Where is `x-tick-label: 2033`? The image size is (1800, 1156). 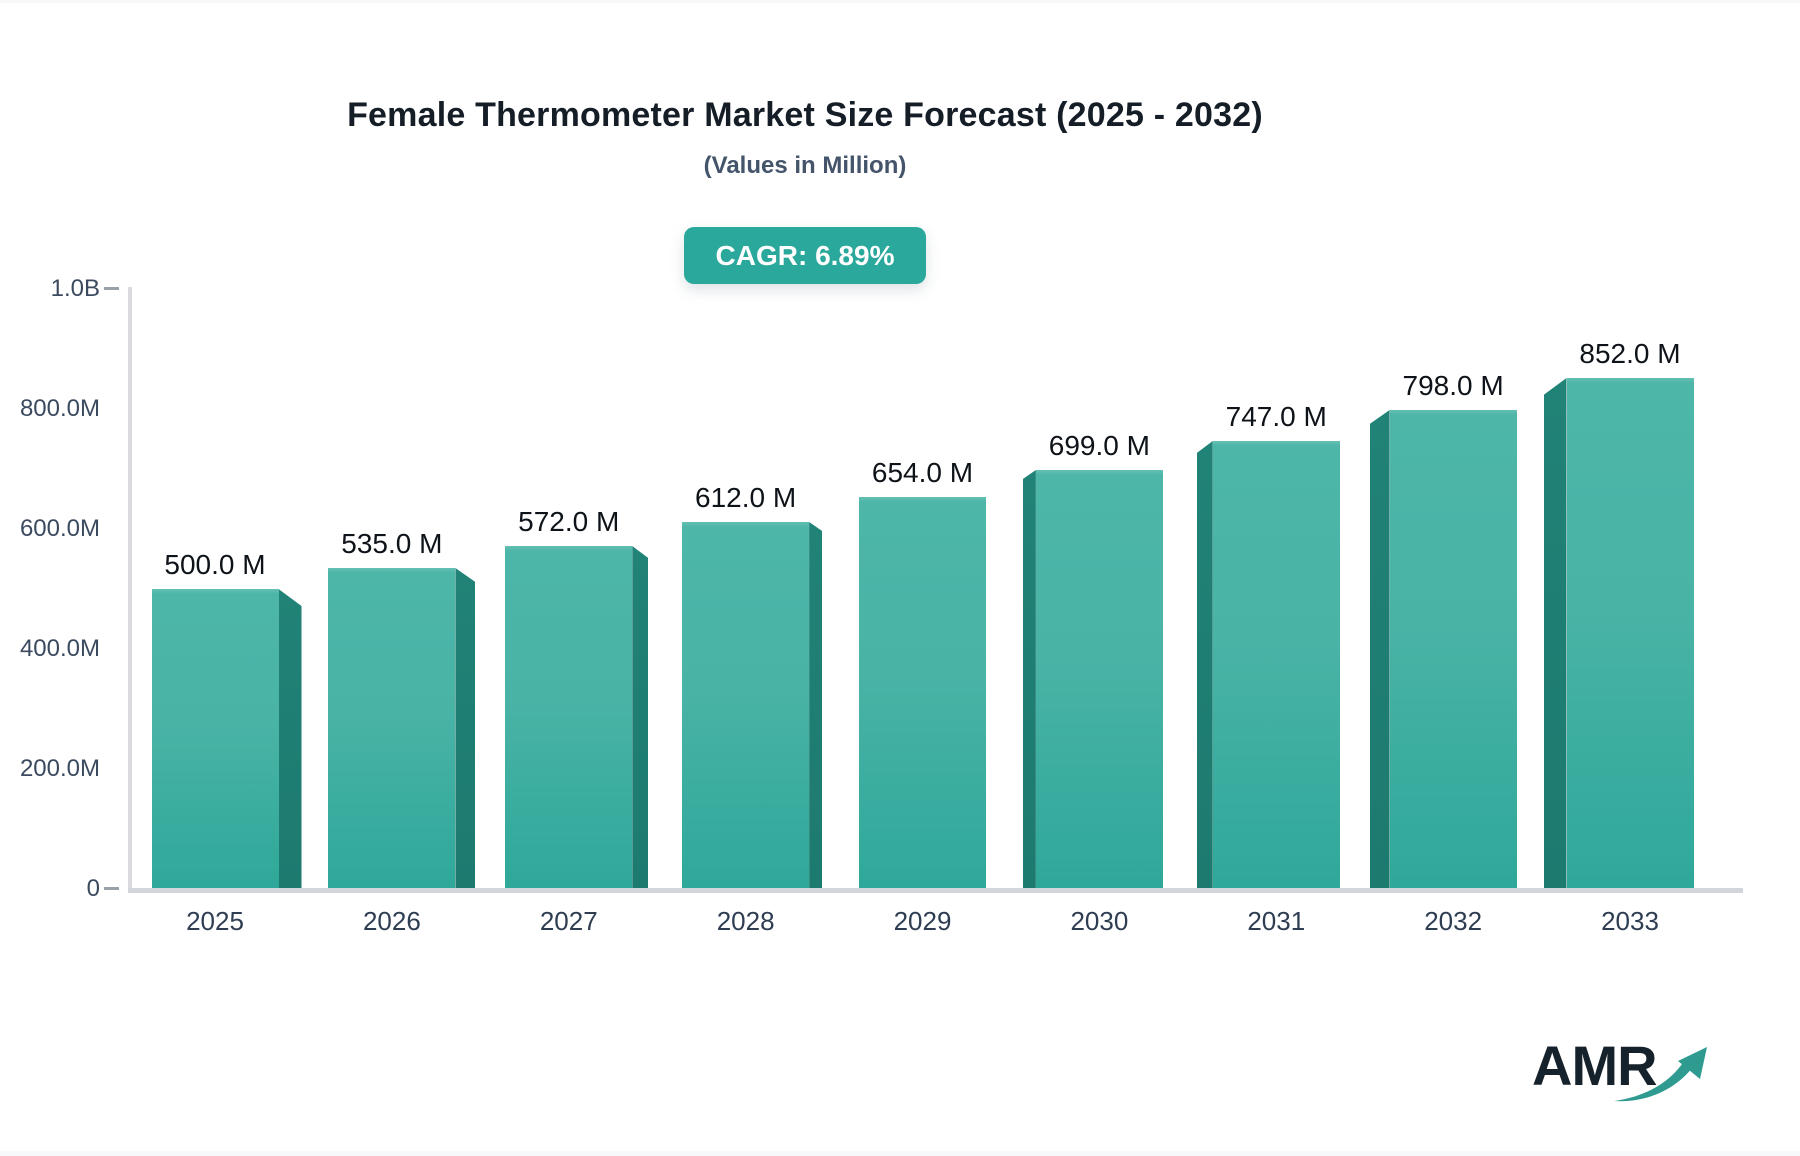 x-tick-label: 2033 is located at coordinates (1630, 921).